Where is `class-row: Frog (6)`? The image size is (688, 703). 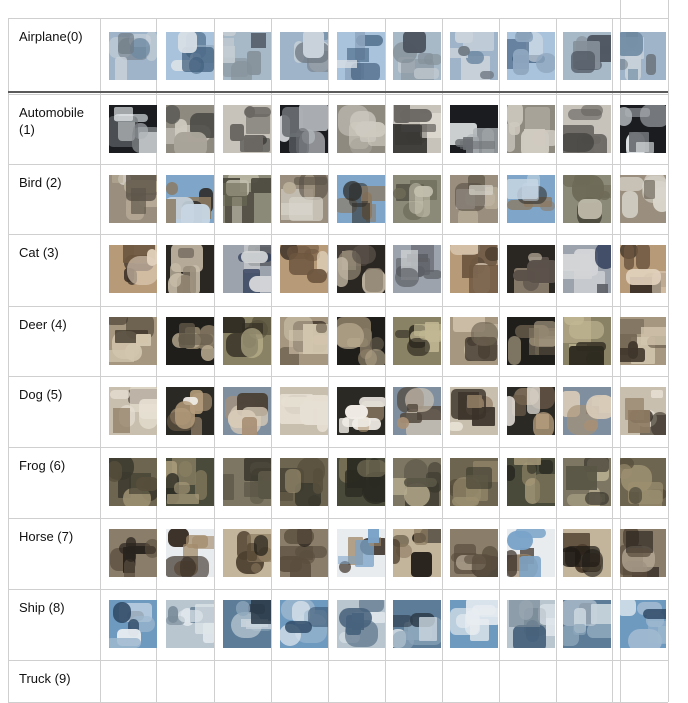
class-row: Frog (6) is located at coordinates (344, 482).